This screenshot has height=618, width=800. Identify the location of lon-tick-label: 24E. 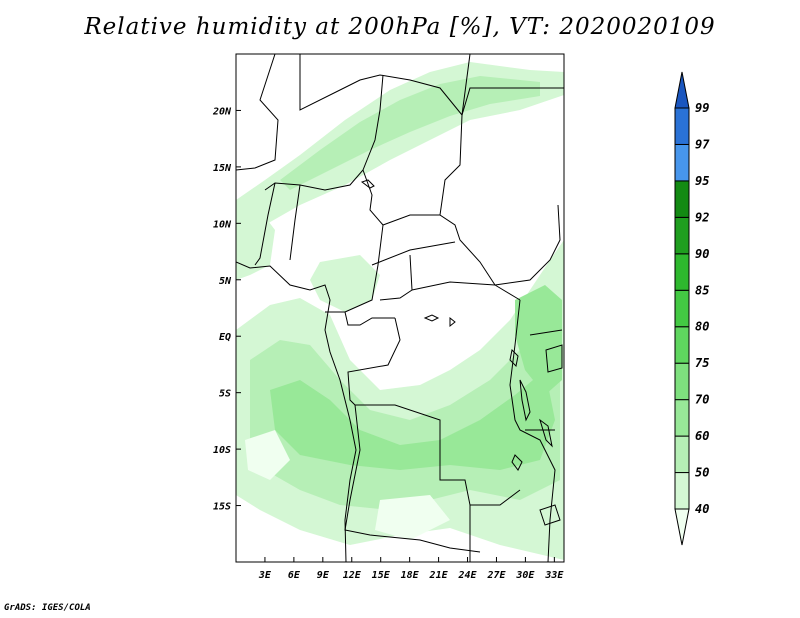
(467, 575).